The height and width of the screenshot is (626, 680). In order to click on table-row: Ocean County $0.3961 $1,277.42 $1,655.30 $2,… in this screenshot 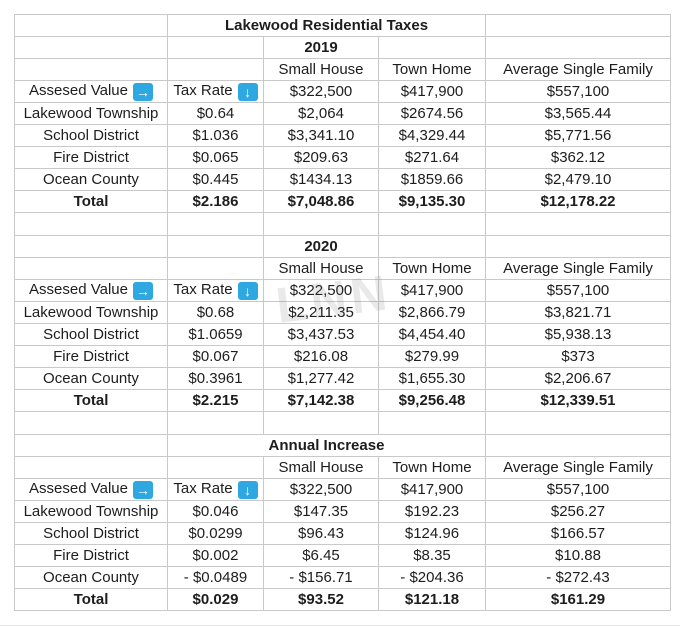, I will do `click(342, 378)`.